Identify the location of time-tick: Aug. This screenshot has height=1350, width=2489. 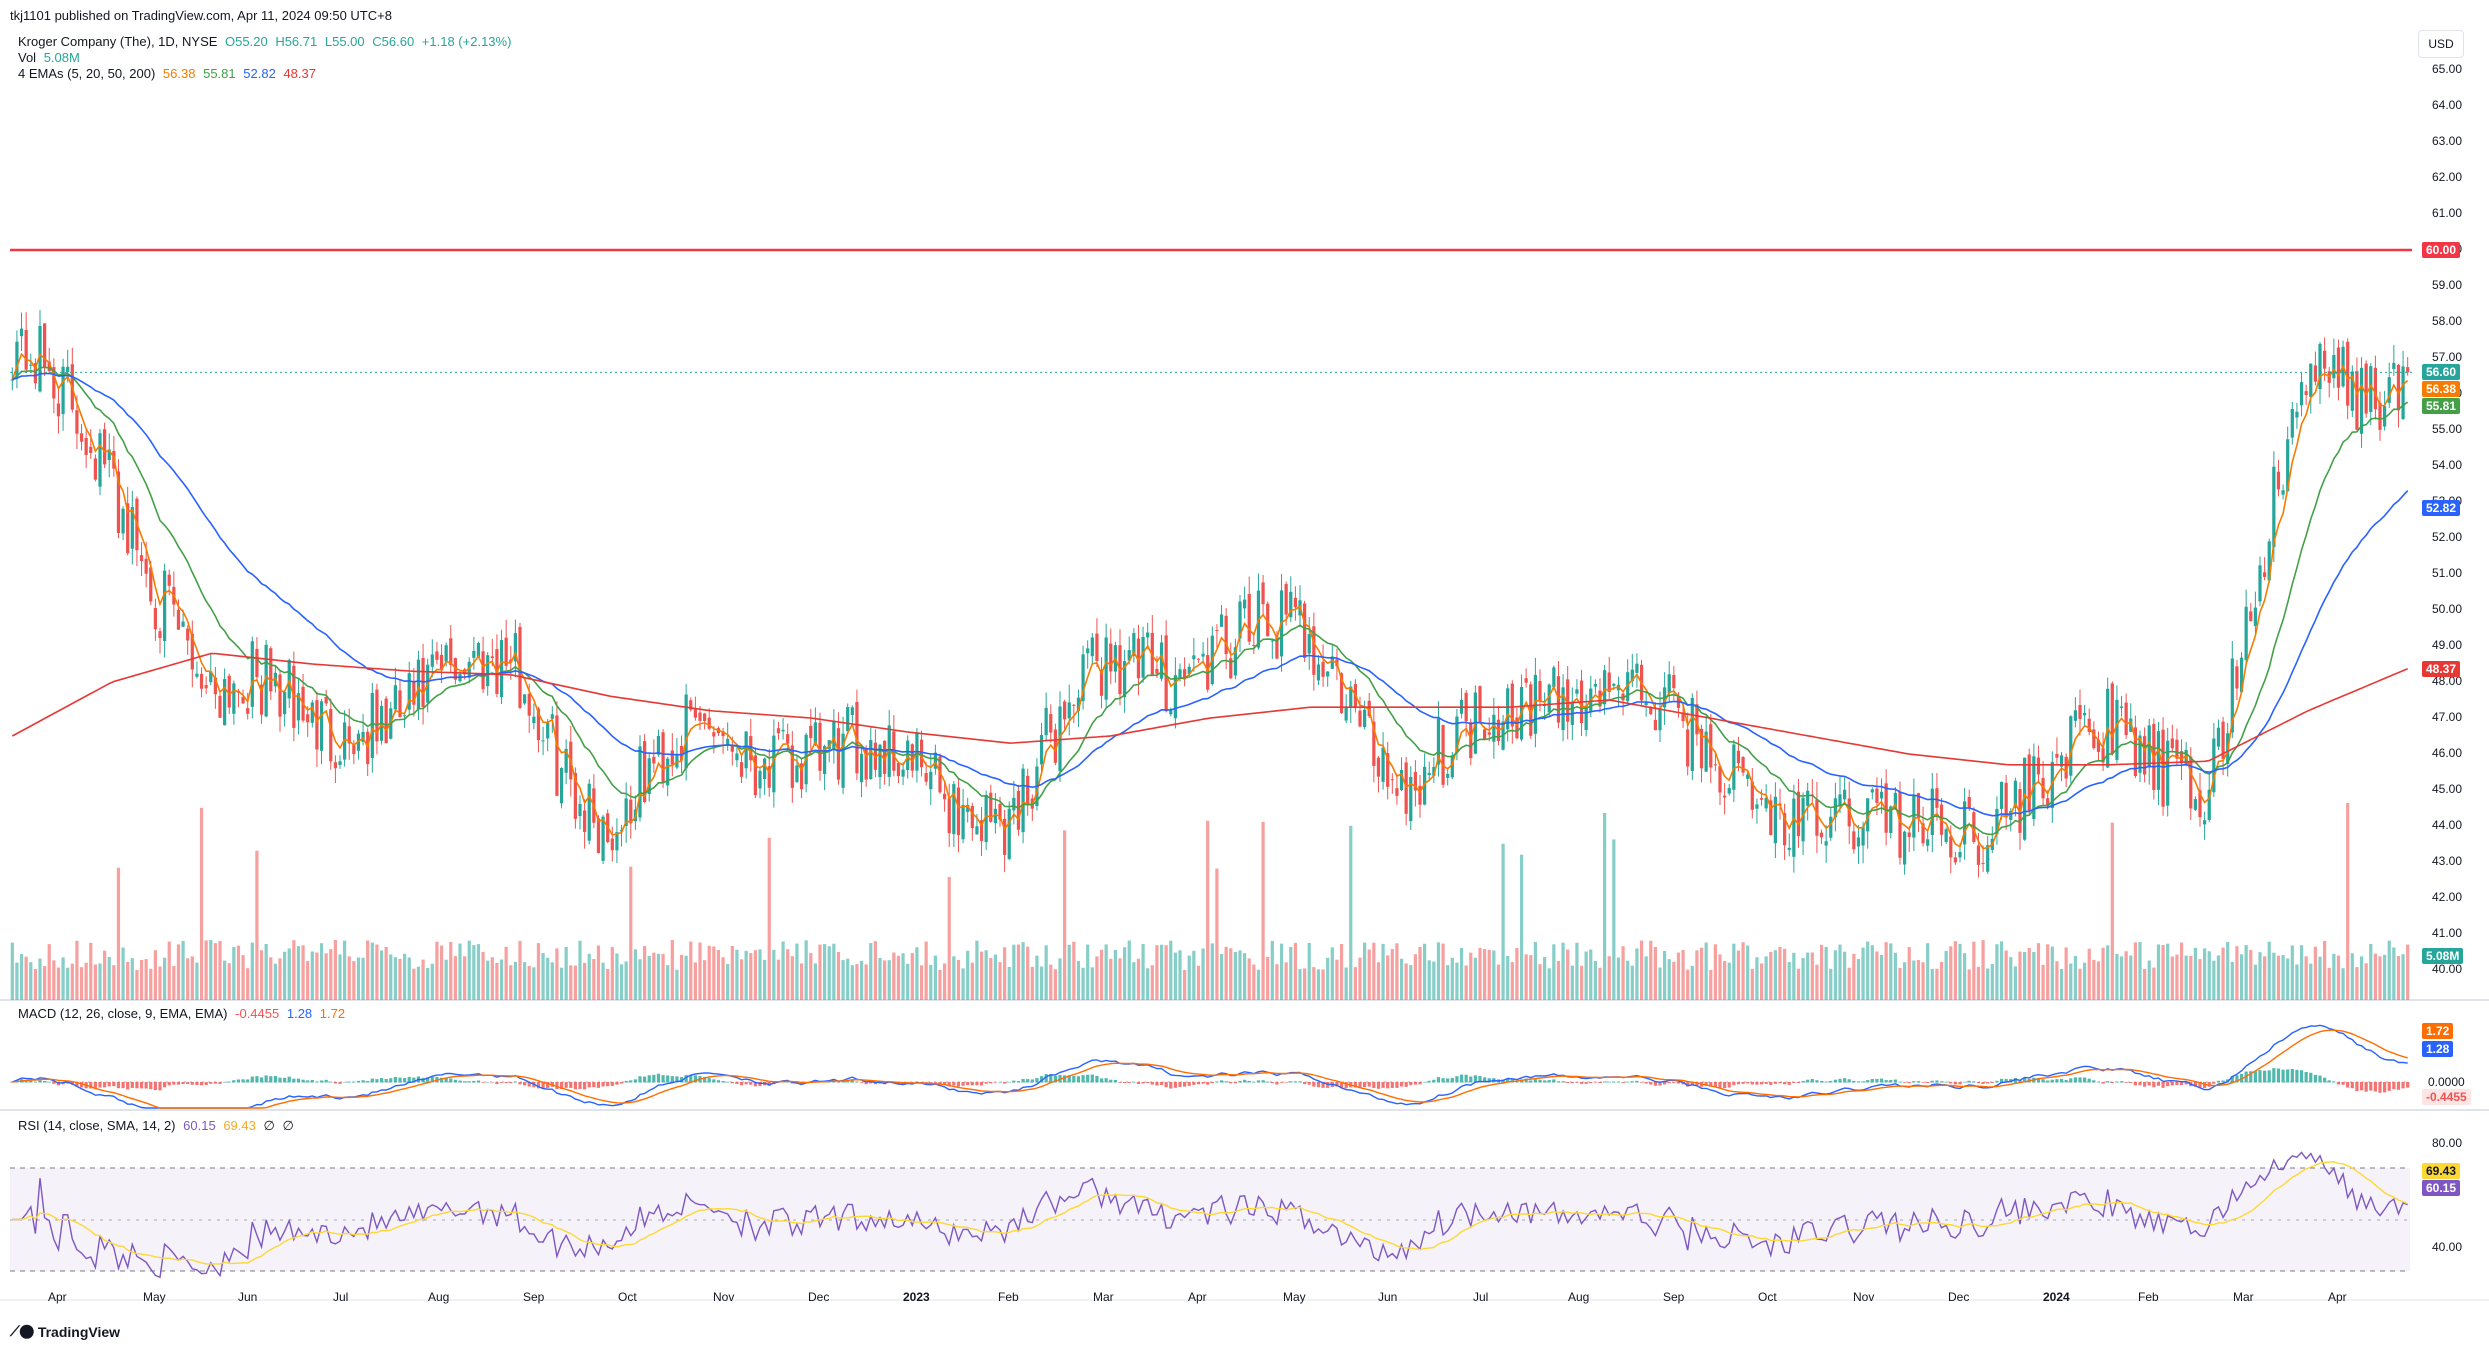
(1579, 1297).